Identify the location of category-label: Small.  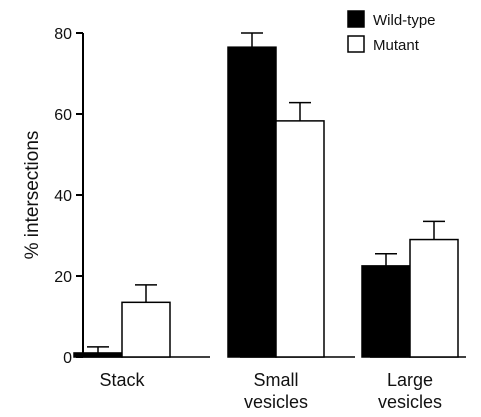
(275, 380).